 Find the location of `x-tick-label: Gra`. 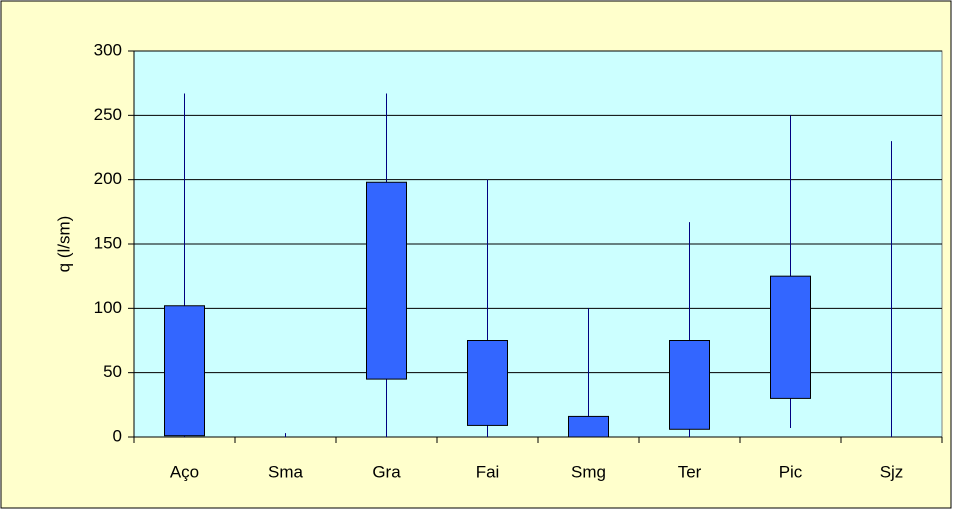

x-tick-label: Gra is located at coordinates (386, 471).